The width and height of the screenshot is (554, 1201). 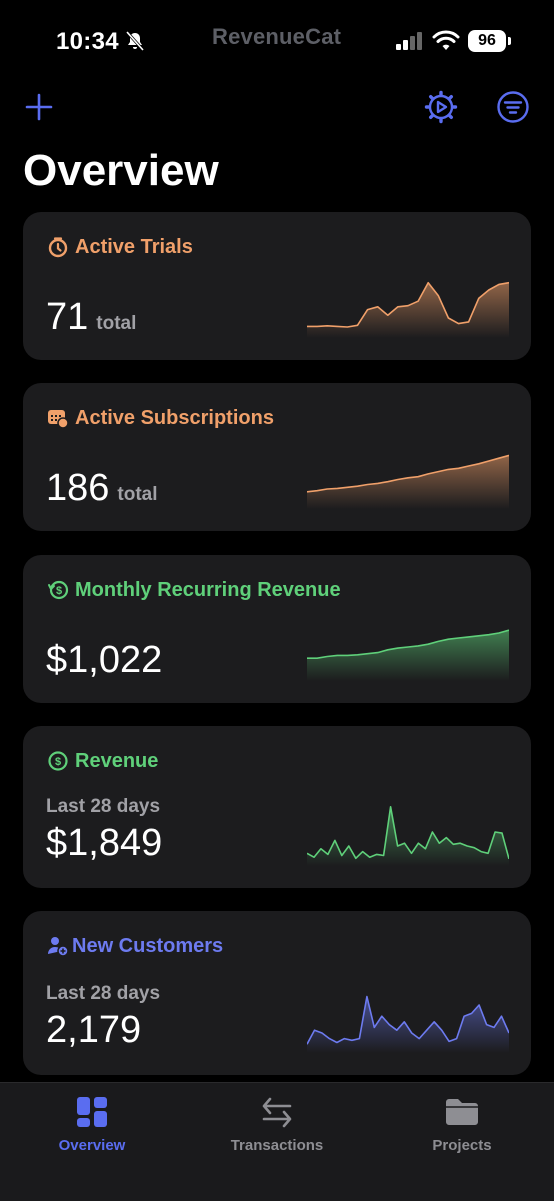 What do you see at coordinates (102, 488) in the screenshot?
I see `metric-value: 186 total` at bounding box center [102, 488].